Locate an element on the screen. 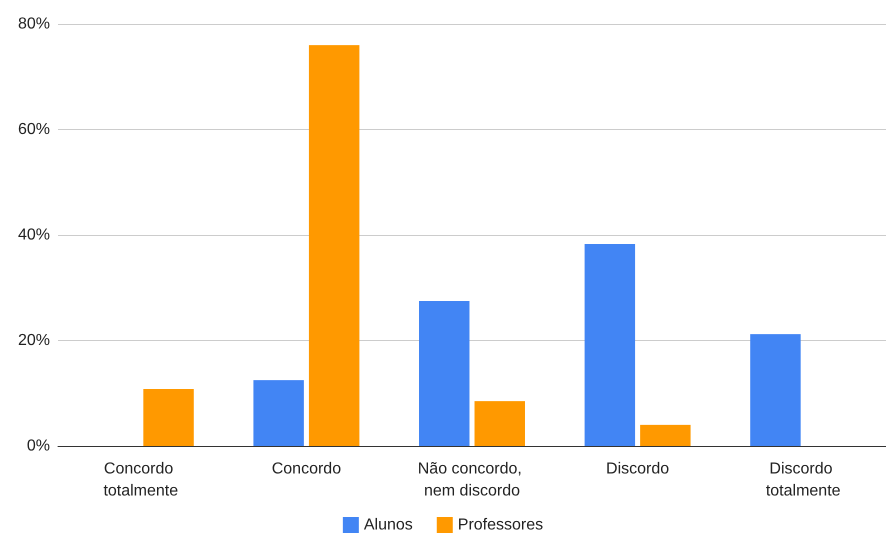  x-tick-label: Não concordo, nem discordo is located at coordinates (472, 480).